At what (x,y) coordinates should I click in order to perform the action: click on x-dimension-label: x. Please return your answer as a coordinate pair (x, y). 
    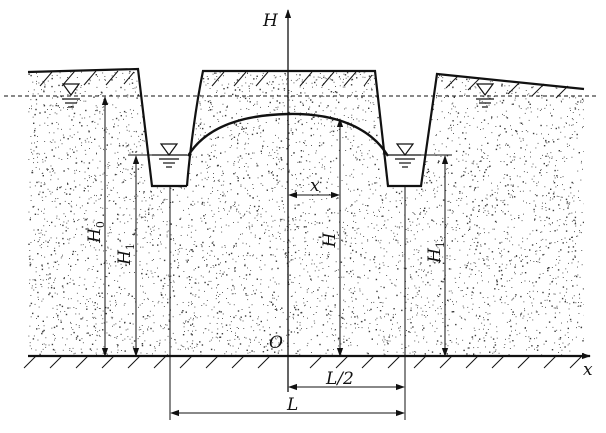
    Looking at the image, I should click on (315, 186).